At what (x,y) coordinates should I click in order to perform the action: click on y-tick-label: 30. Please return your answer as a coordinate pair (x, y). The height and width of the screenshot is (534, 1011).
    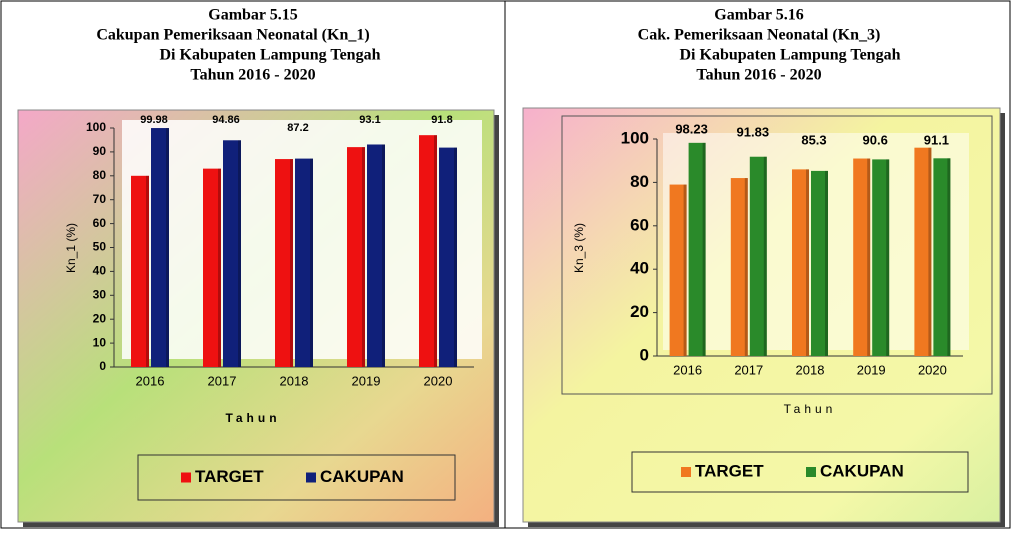
    Looking at the image, I should click on (100, 294).